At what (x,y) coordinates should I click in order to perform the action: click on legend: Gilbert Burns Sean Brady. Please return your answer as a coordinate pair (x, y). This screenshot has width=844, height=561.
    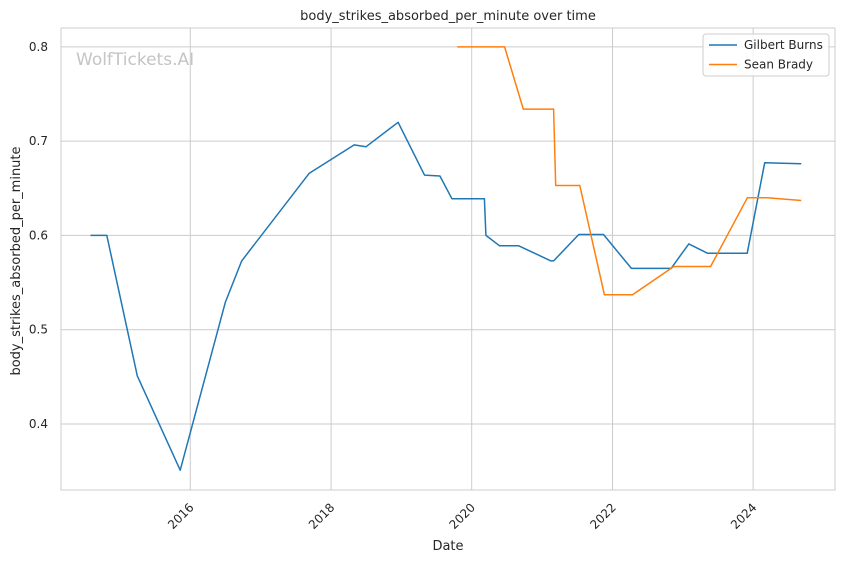
    Looking at the image, I should click on (766, 55).